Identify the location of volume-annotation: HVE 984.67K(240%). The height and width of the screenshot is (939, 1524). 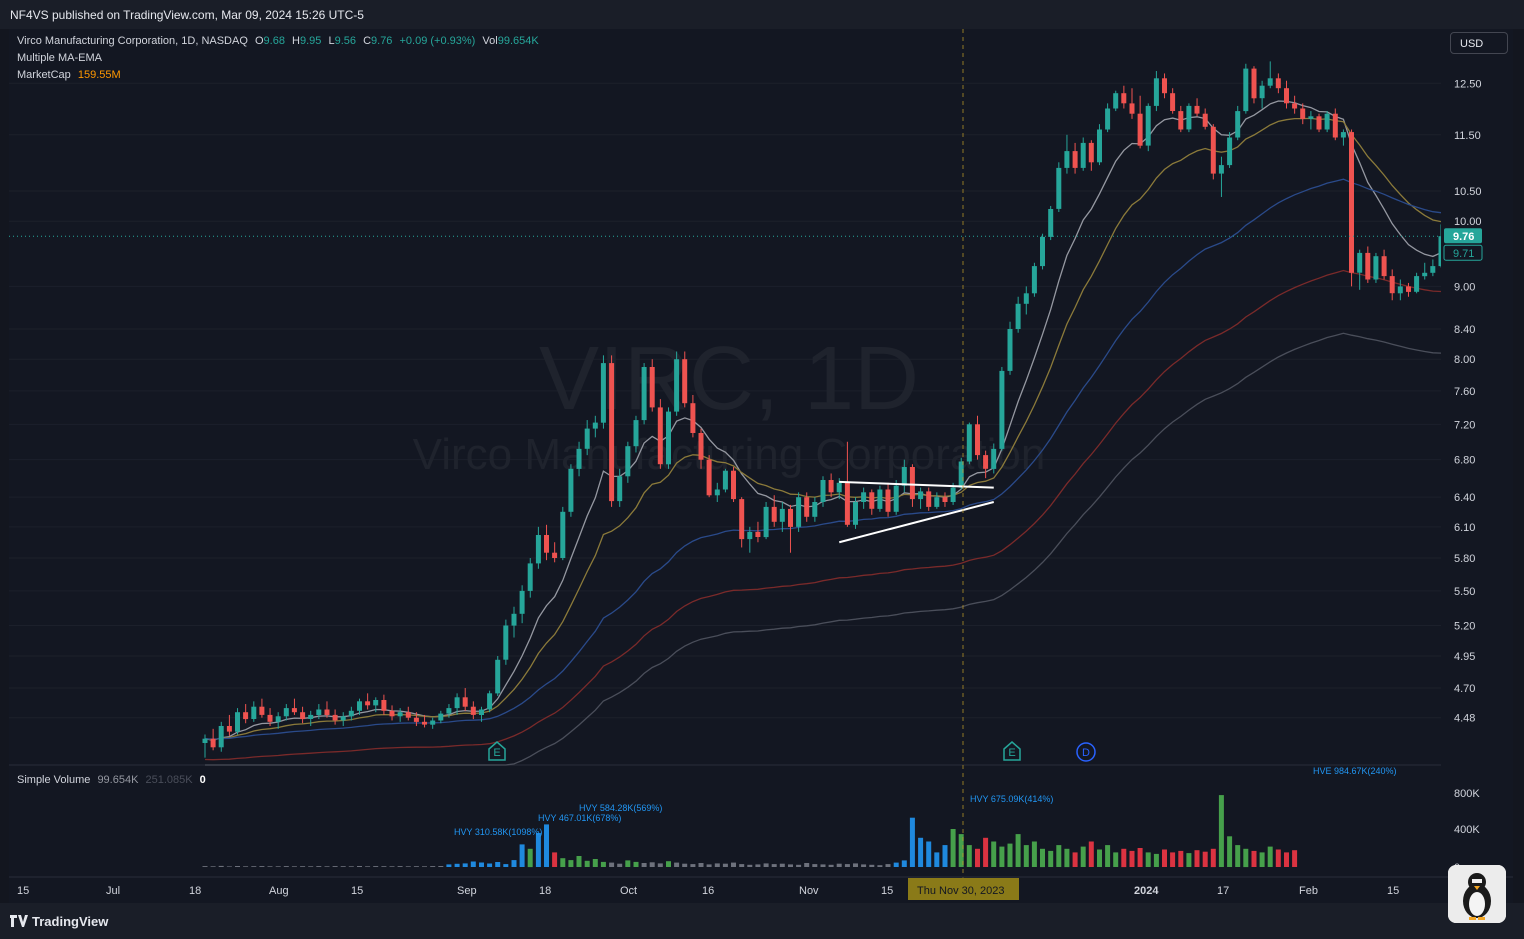
(1355, 771).